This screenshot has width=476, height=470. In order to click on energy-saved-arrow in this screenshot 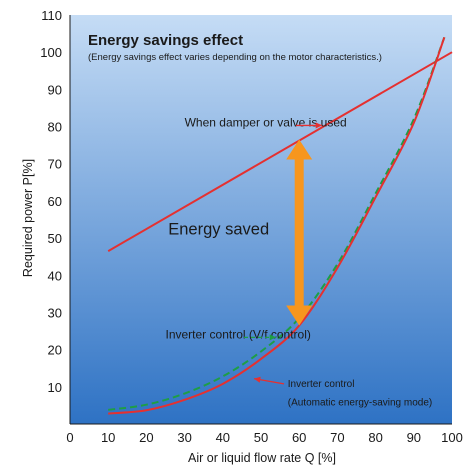, I will do `click(299, 232)`.